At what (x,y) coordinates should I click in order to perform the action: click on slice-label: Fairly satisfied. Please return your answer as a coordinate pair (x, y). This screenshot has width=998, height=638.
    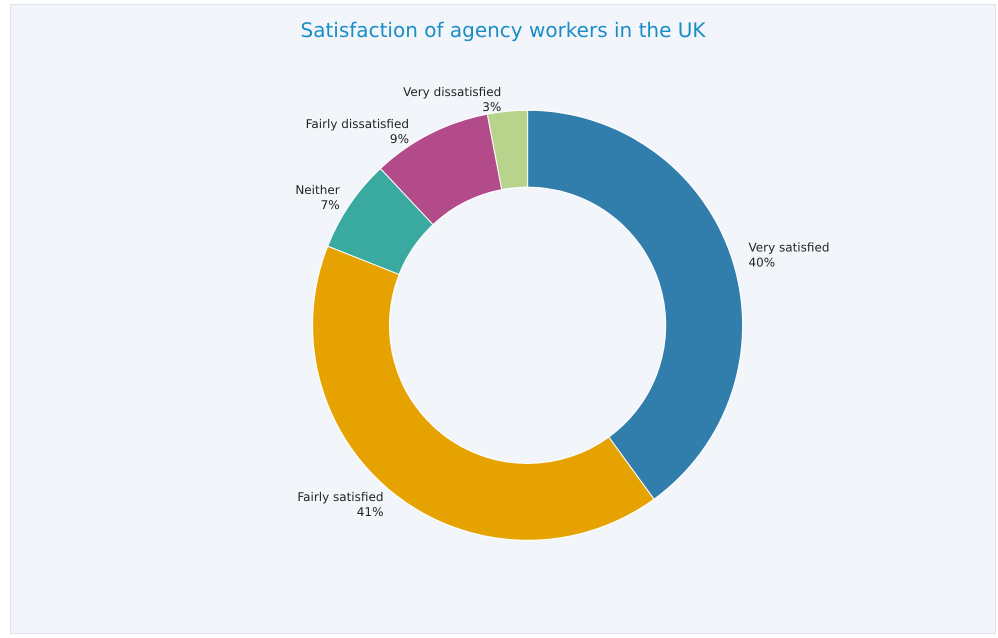
    Looking at the image, I should click on (340, 497).